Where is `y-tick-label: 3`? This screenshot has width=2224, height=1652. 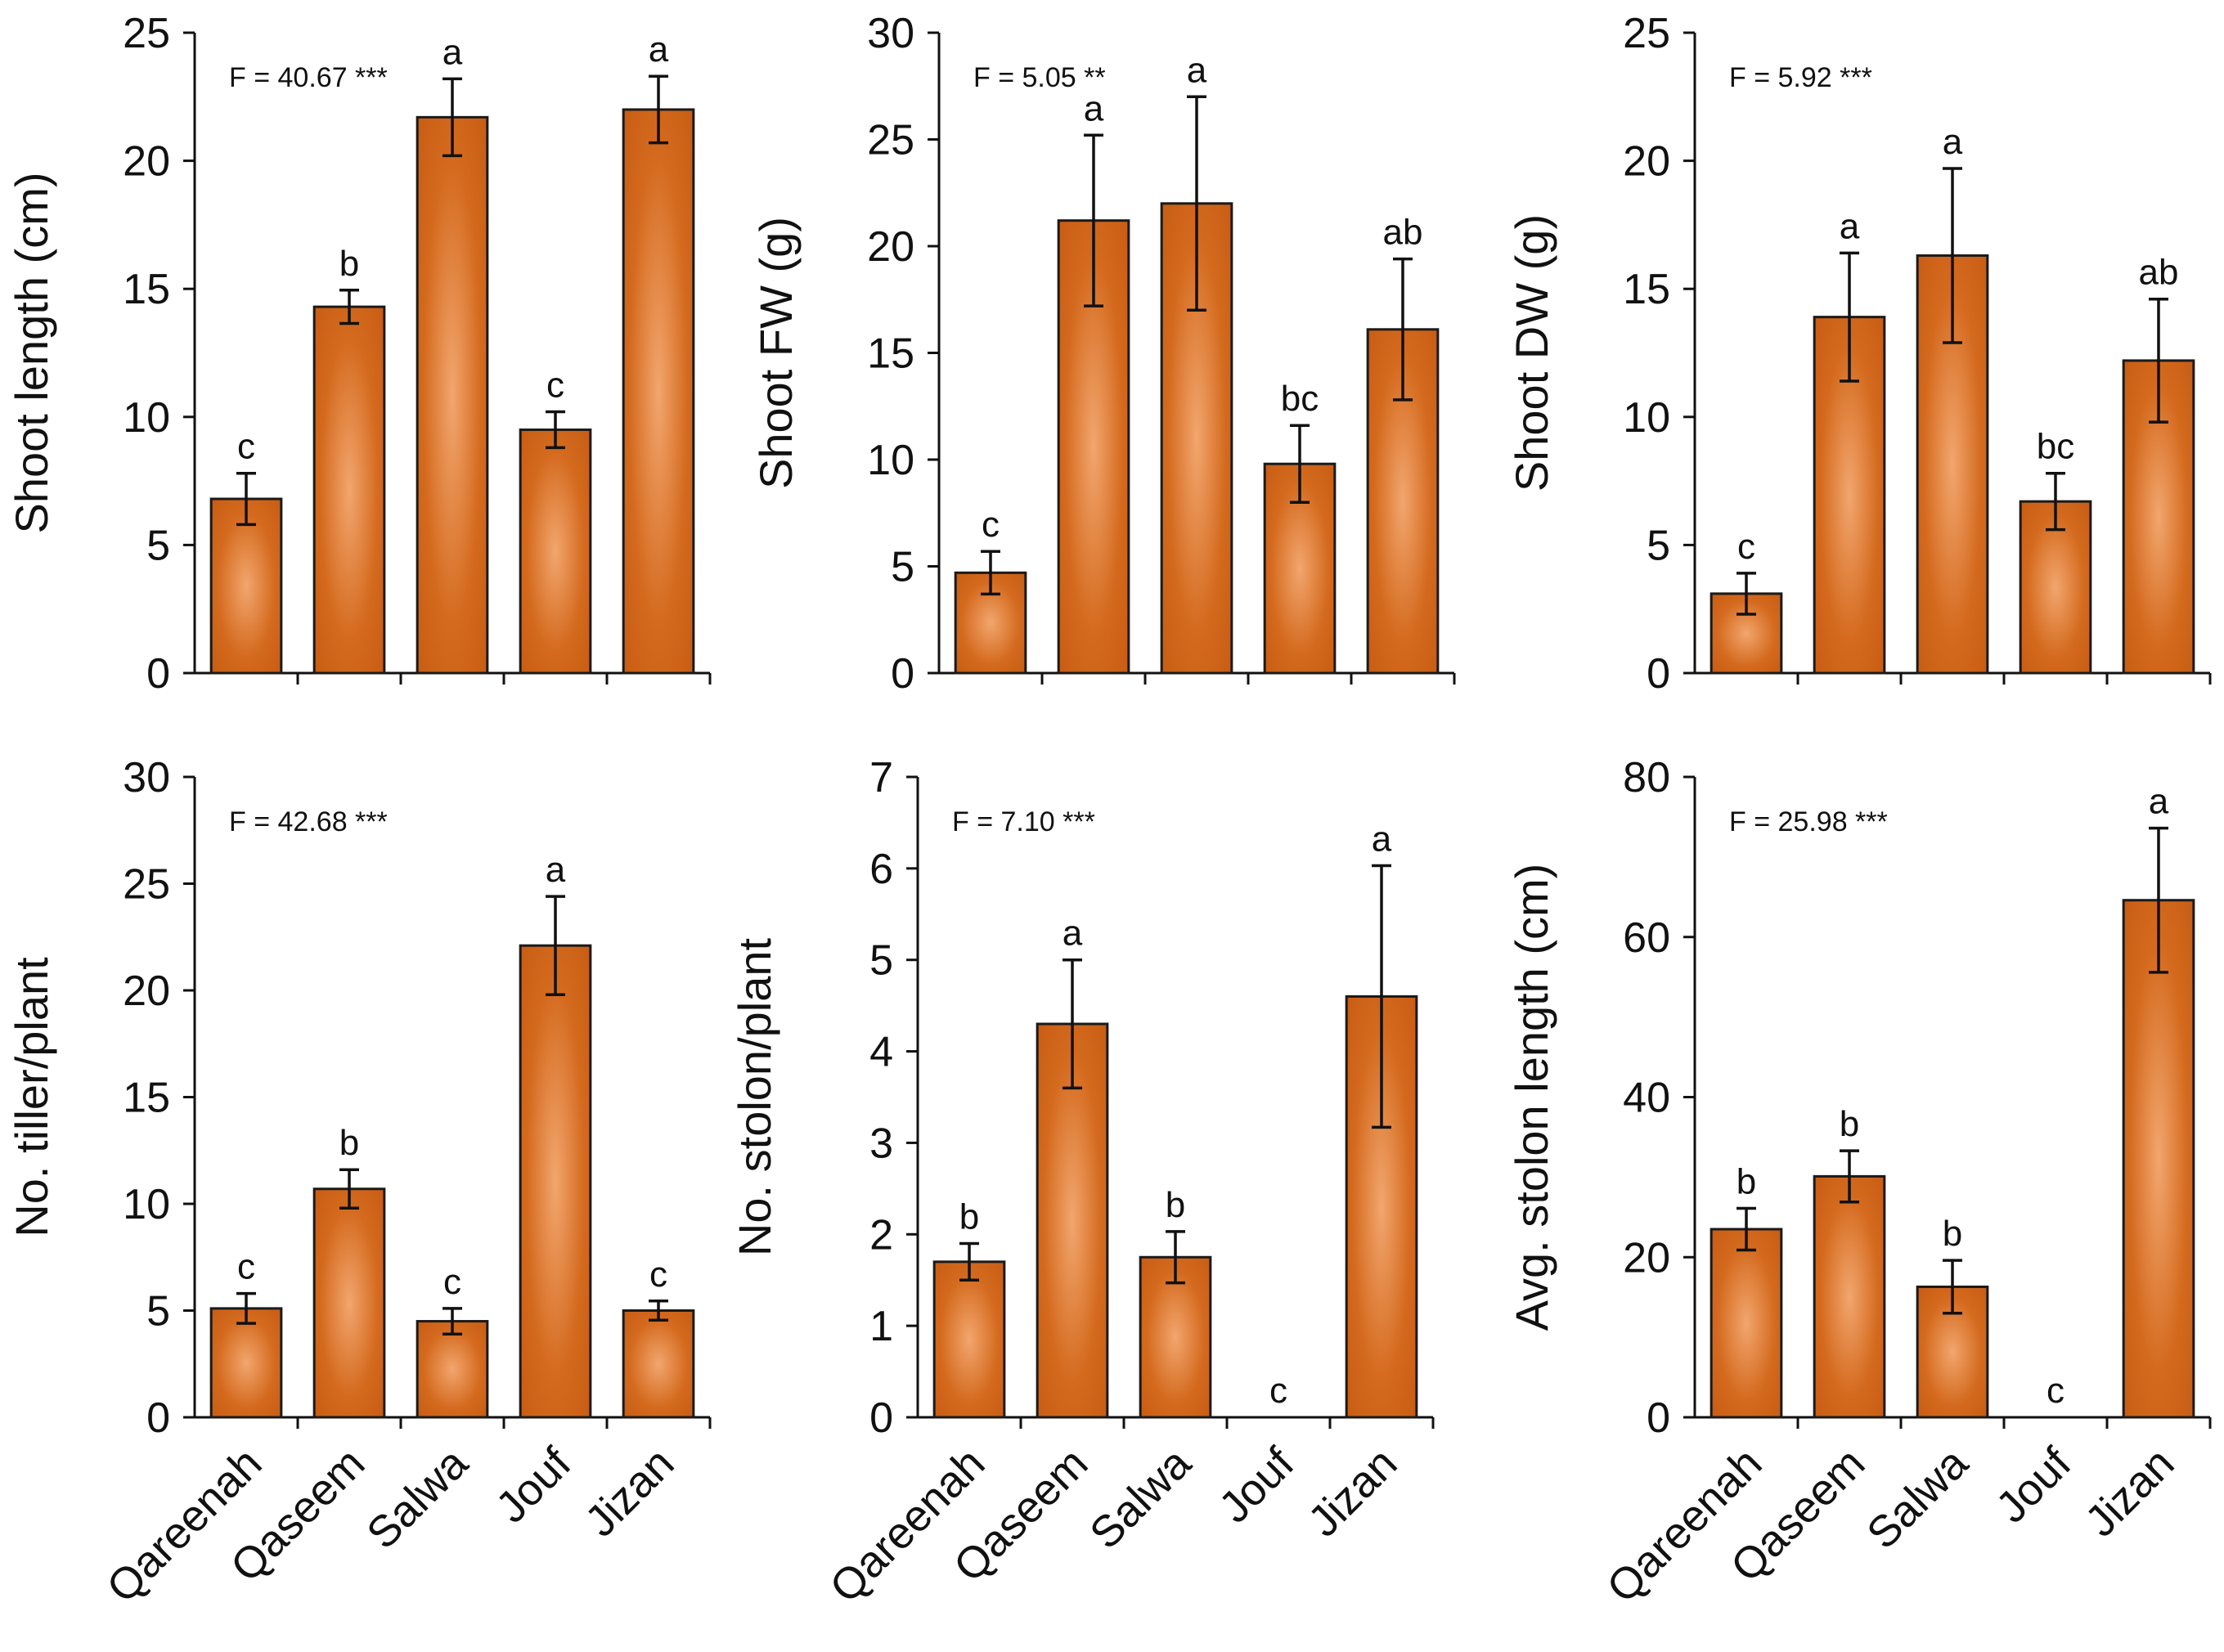 y-tick-label: 3 is located at coordinates (881, 1143).